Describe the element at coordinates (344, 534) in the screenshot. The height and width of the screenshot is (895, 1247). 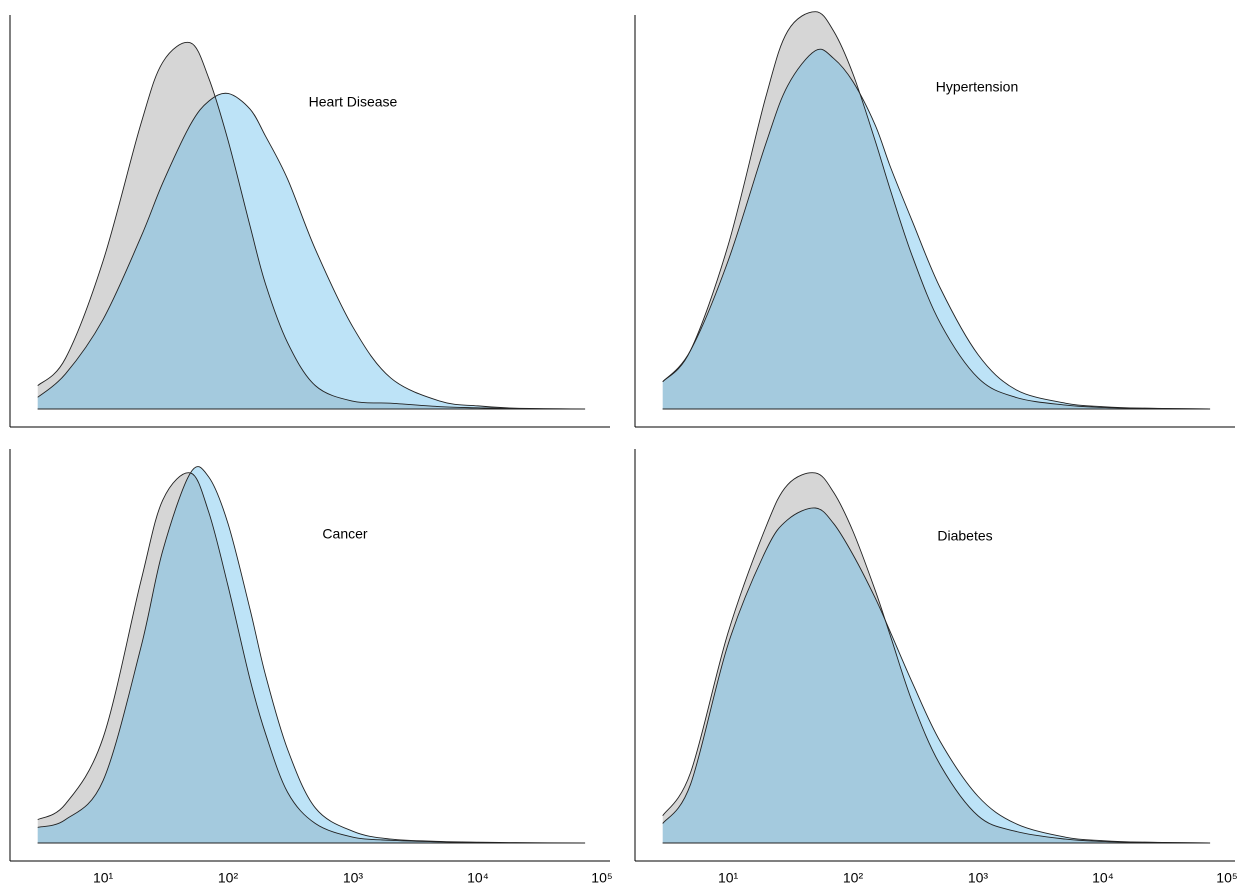
I see `chart-title: Cancer` at that location.